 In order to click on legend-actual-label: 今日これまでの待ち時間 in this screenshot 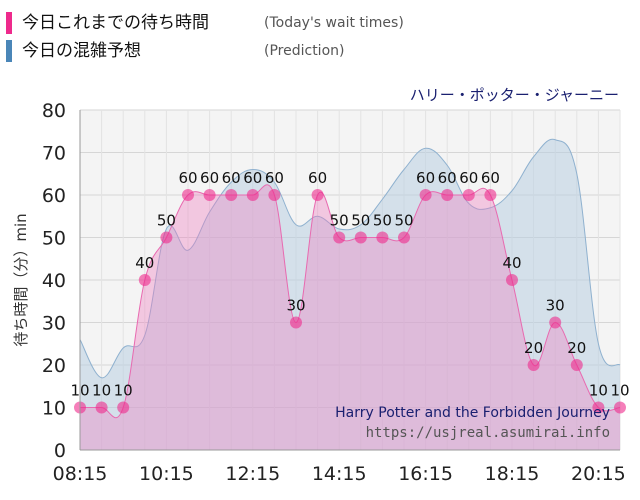, I will do `click(115, 23)`.